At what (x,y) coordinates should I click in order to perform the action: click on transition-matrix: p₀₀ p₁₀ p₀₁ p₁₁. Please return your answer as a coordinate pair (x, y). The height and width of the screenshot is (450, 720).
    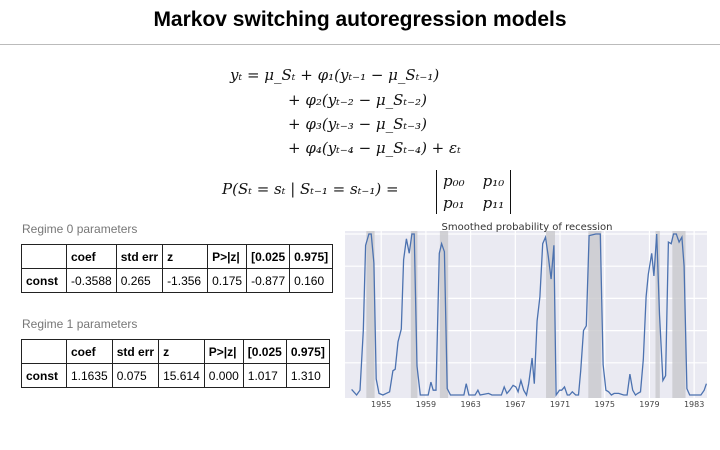
    Looking at the image, I should click on (474, 192).